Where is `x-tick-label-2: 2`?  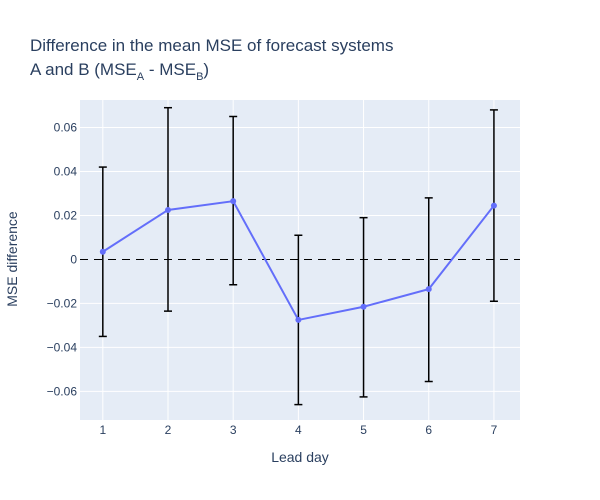 x-tick-label-2: 2 is located at coordinates (168, 430).